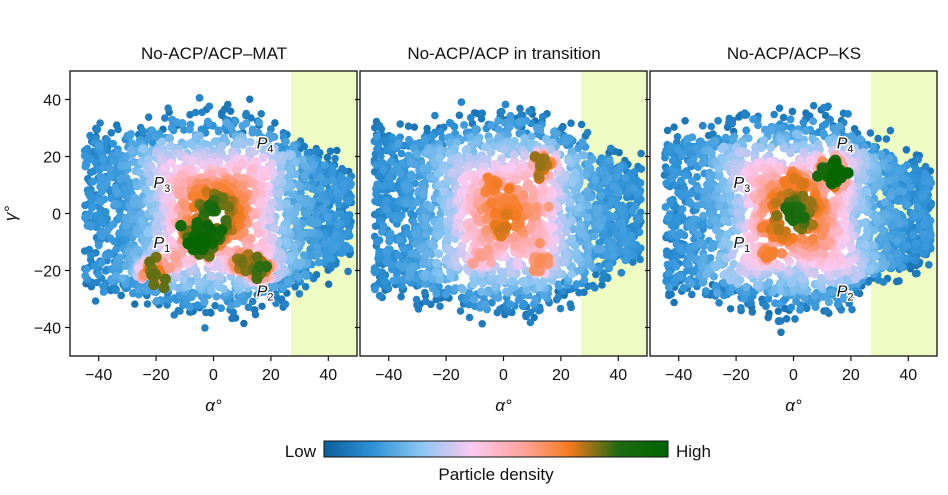 This screenshot has height=495, width=948. I want to click on y-tick-label: −20, so click(47, 272).